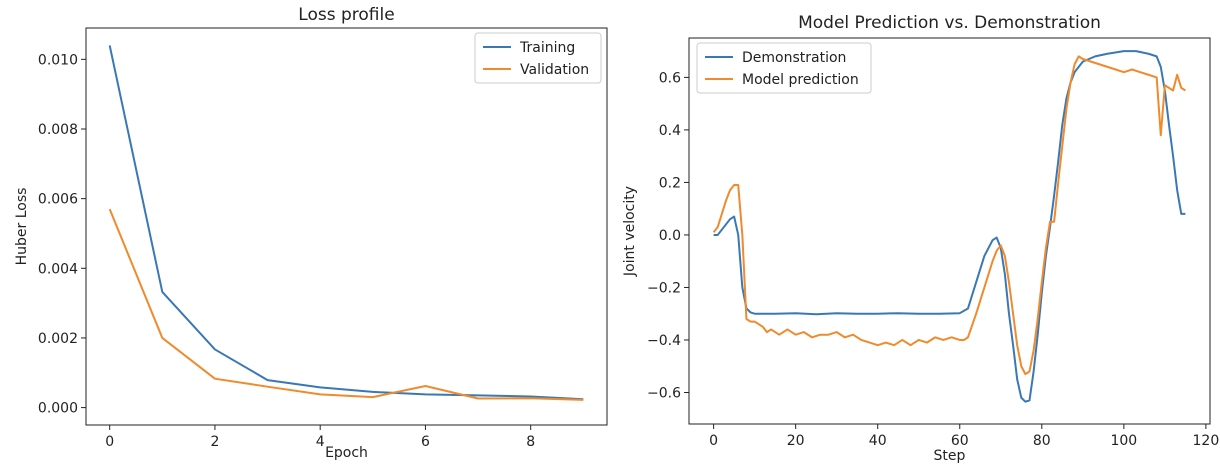  What do you see at coordinates (670, 131) in the screenshot?
I see `y-tick-label: 0.4` at bounding box center [670, 131].